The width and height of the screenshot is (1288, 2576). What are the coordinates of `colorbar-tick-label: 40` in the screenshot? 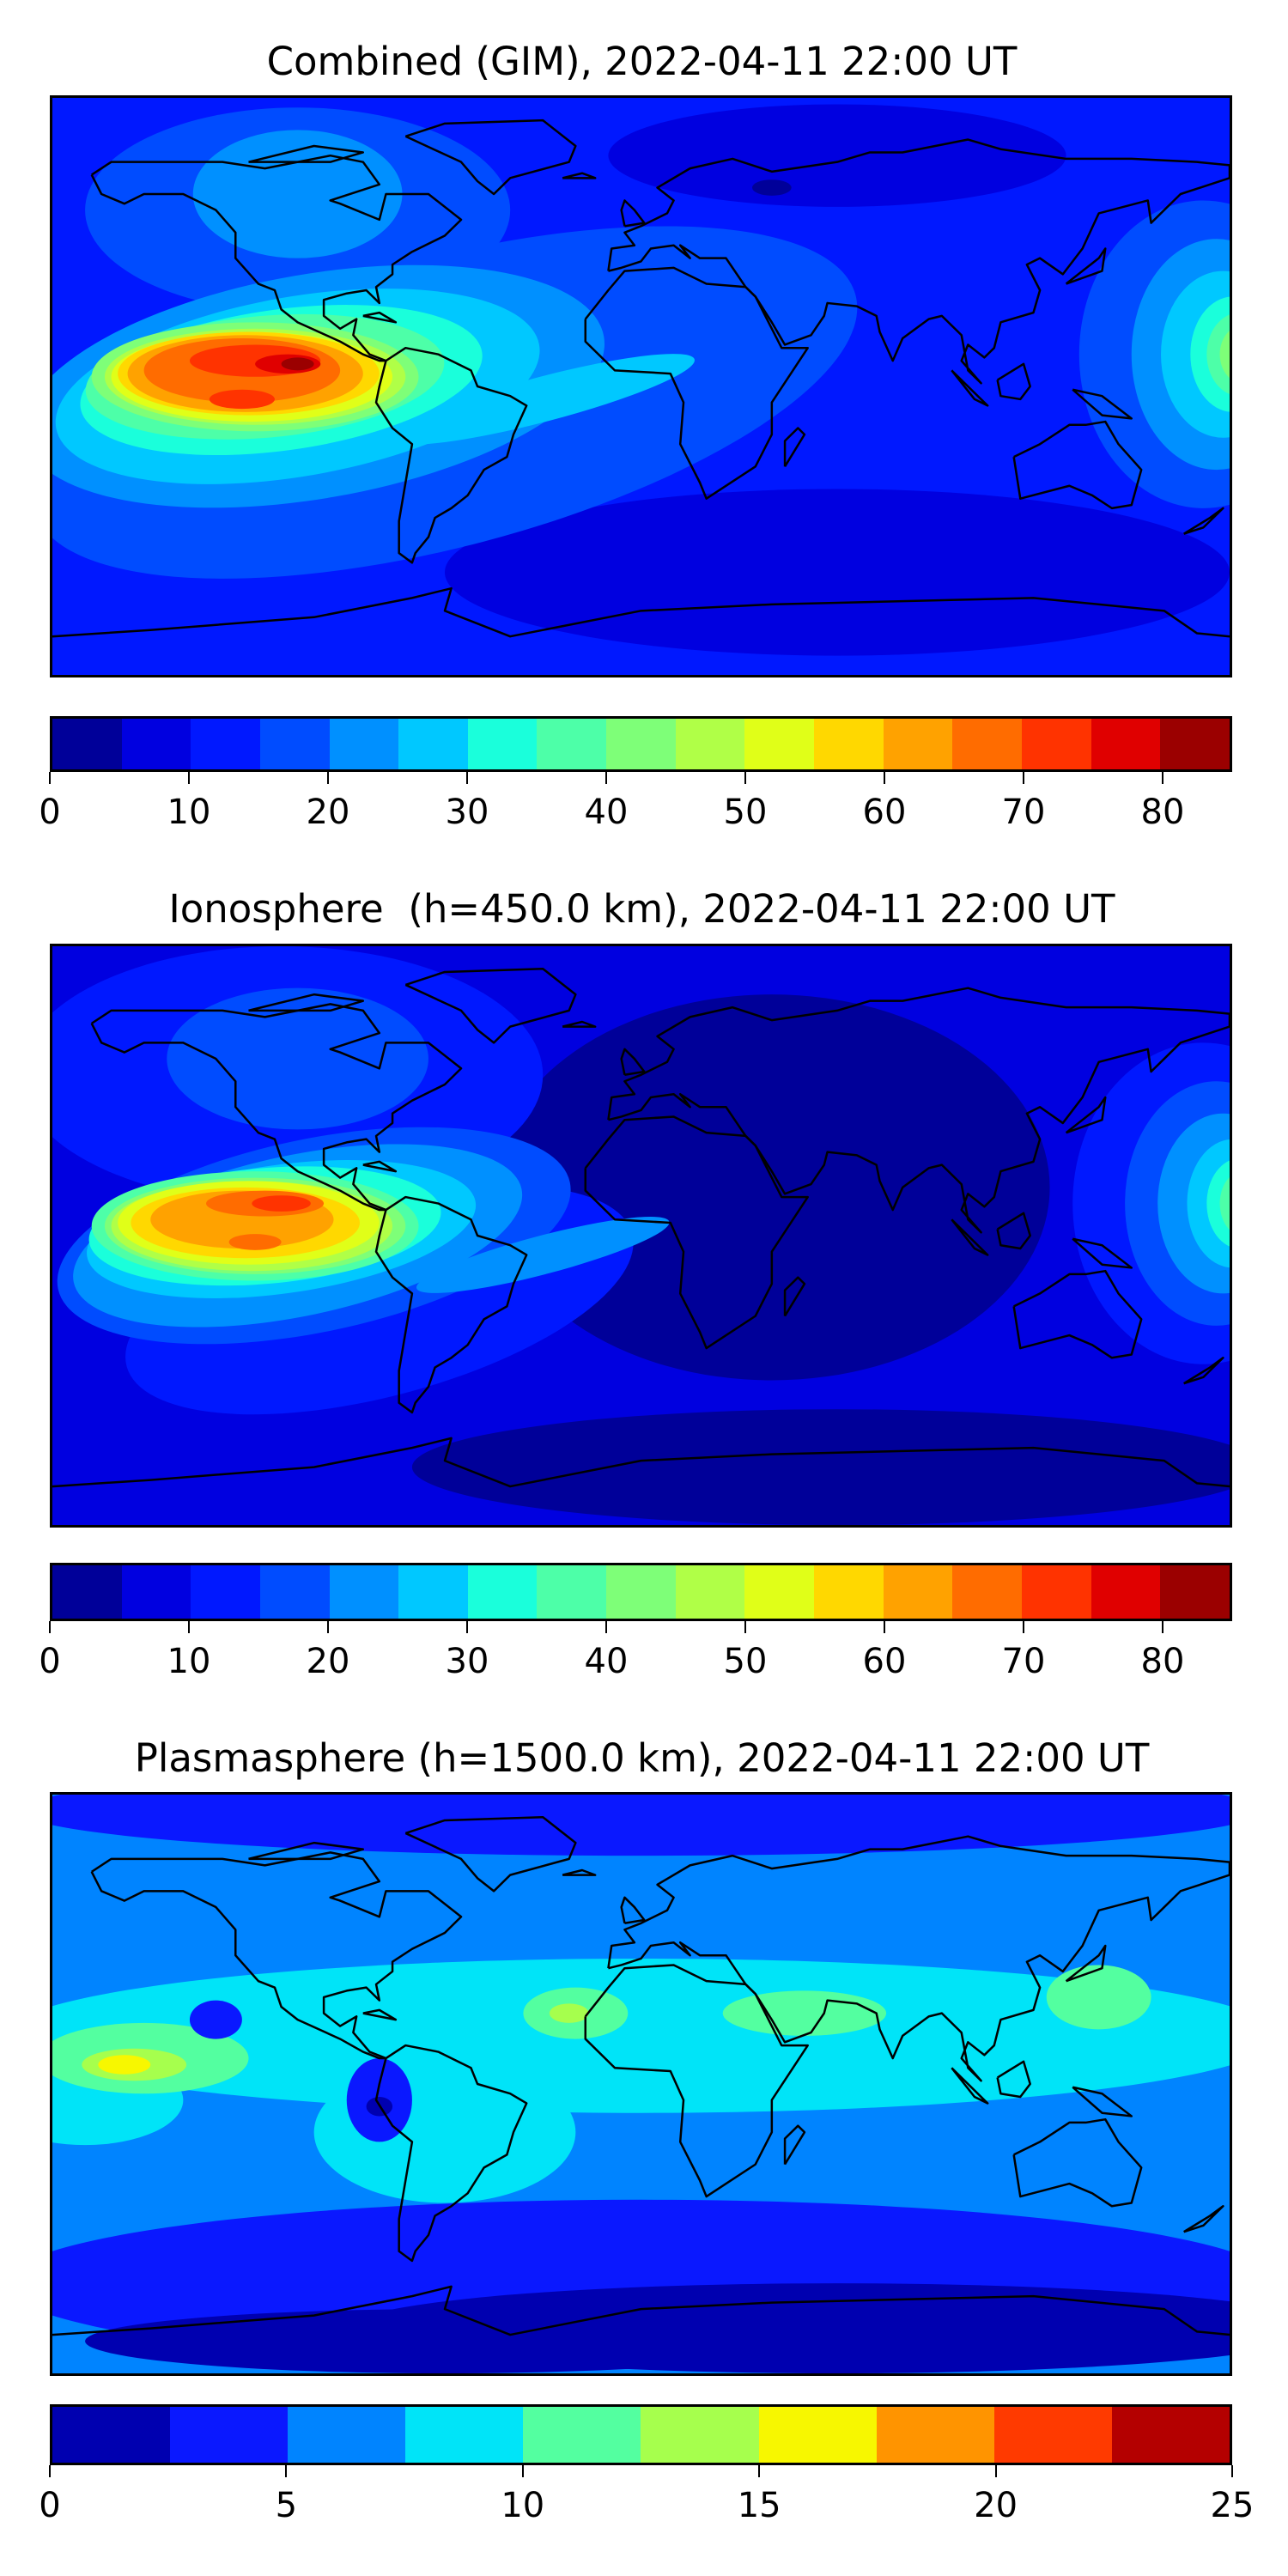 It's located at (607, 812).